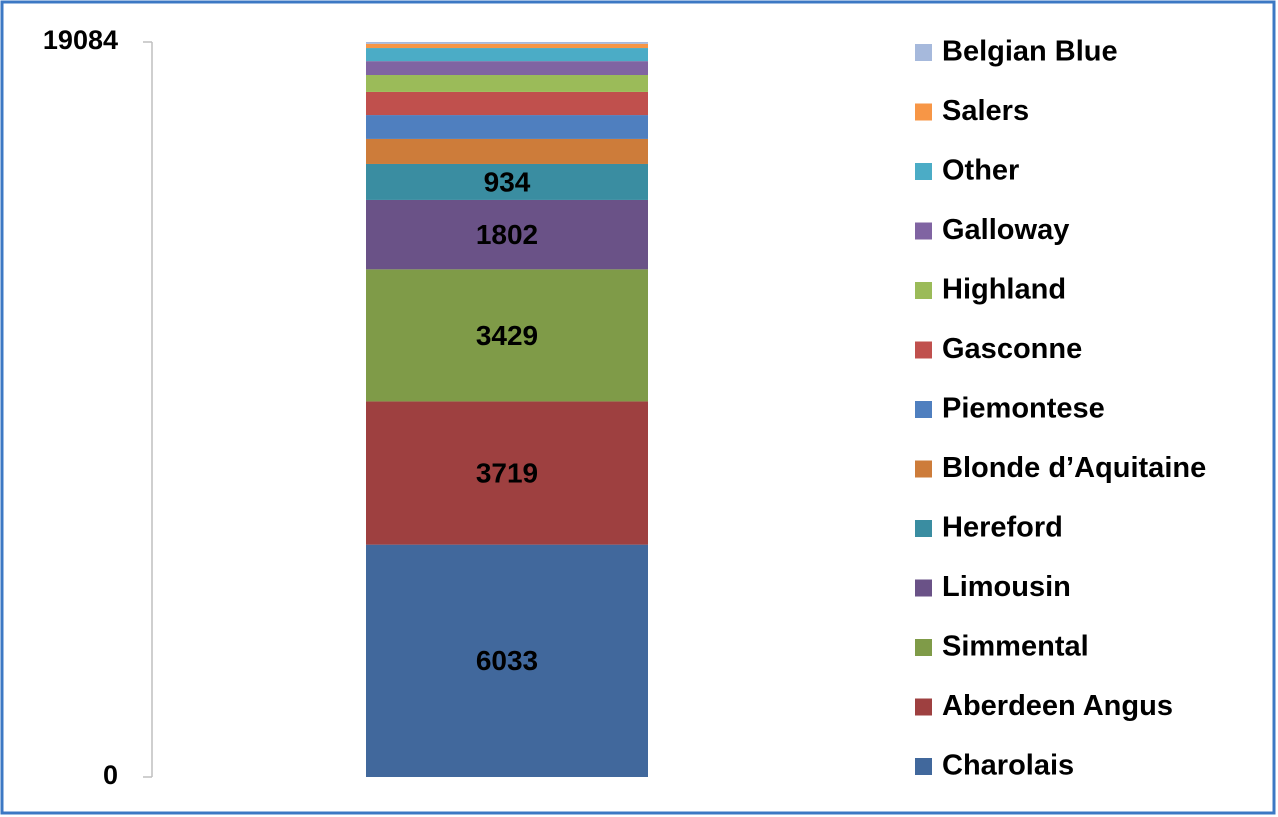 This screenshot has height=817, width=1278. I want to click on y-tick-label: 19084, so click(80, 40).